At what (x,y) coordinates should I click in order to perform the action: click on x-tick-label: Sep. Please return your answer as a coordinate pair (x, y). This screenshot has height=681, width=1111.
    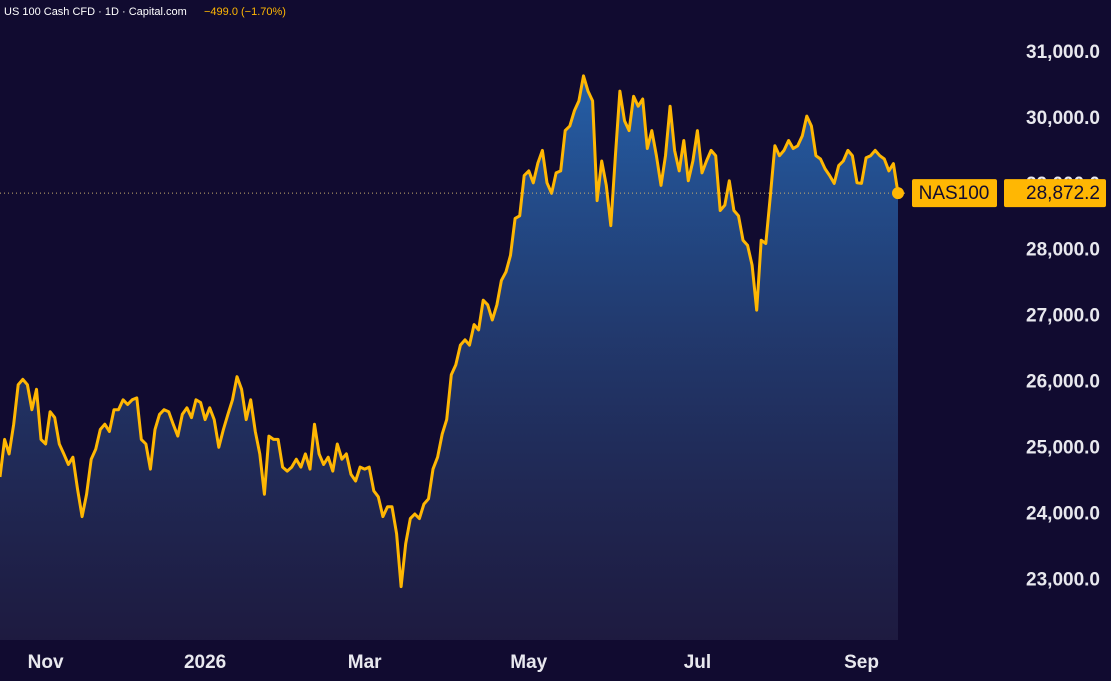
    Looking at the image, I should click on (861, 662).